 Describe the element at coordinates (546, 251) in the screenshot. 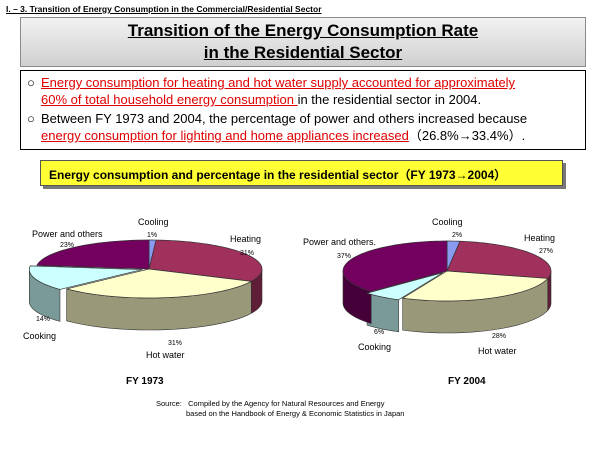

I see `pct-heating-2004: 27%` at that location.